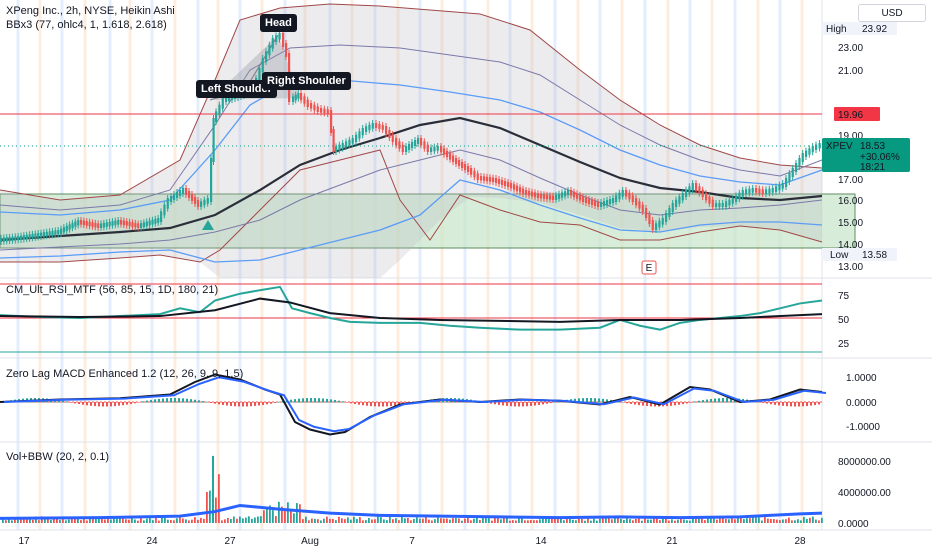 This screenshot has height=555, width=932. I want to click on volume-tick: 4000000.00, so click(864, 493).